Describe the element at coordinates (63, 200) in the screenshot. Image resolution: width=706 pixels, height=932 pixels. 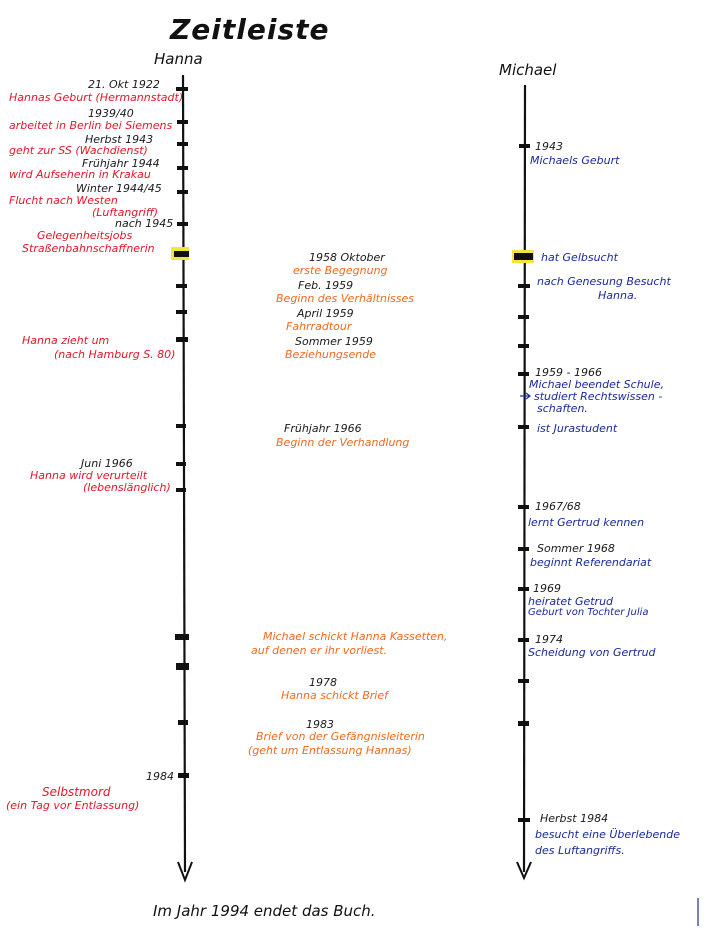
I see `hanna-event: Flucht nach Westen` at that location.